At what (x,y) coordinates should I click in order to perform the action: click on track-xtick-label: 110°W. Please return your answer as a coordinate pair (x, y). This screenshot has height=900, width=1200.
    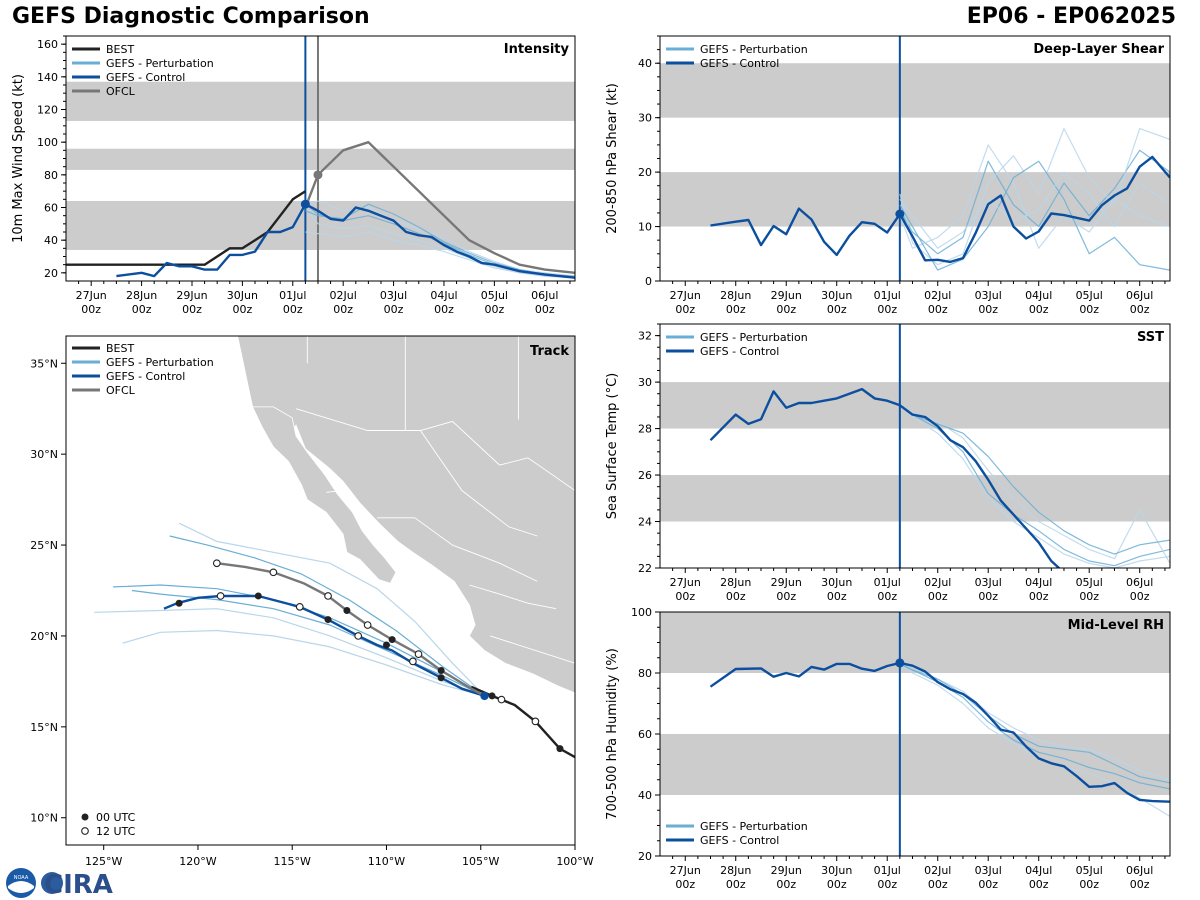
    Looking at the image, I should click on (386, 861).